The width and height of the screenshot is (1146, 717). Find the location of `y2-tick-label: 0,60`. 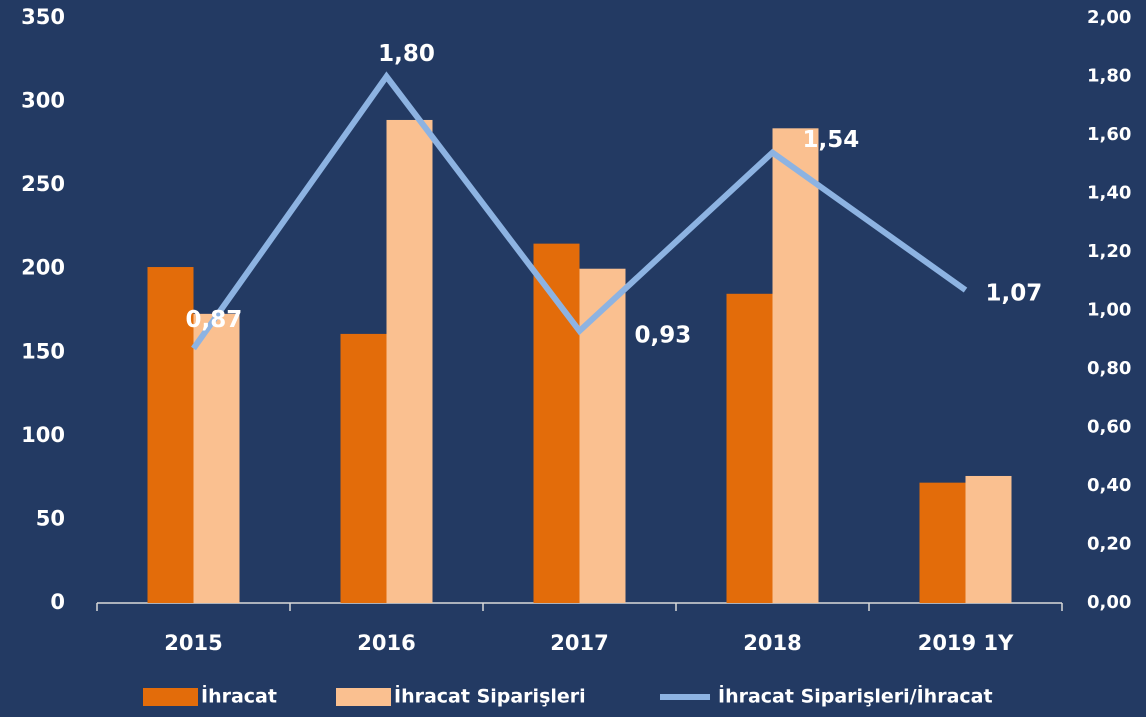

y2-tick-label: 0,60 is located at coordinates (1109, 427).